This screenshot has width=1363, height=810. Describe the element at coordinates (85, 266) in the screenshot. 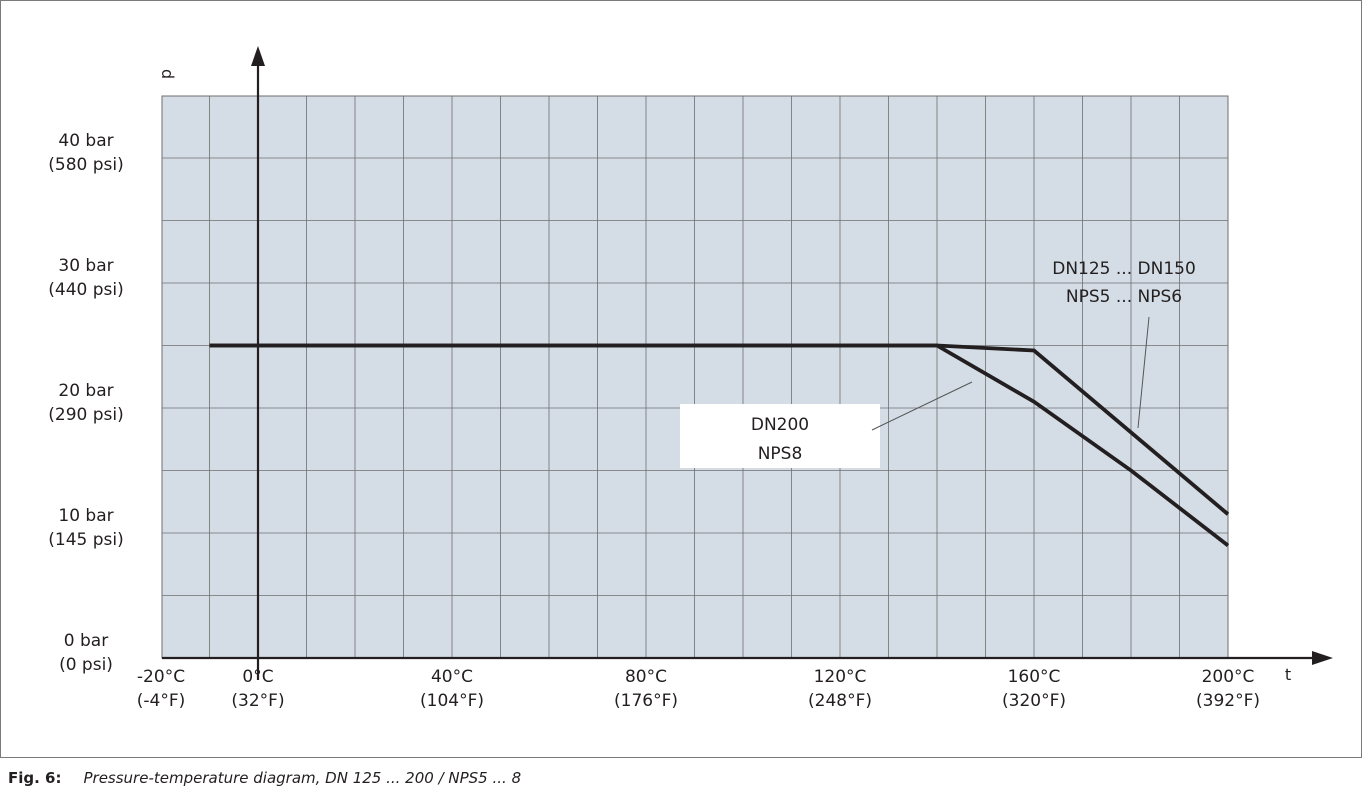

I see `y-tick-label: 30 bar` at that location.